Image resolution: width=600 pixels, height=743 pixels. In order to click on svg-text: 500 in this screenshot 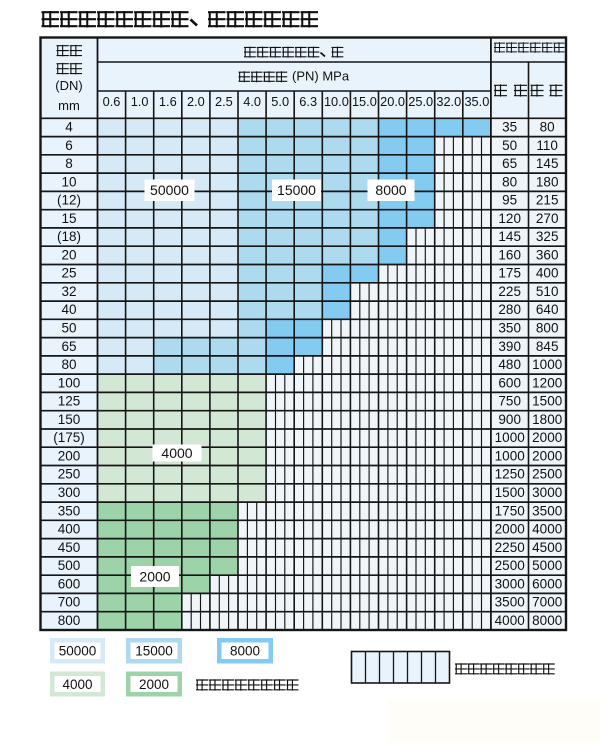, I will do `click(69, 565)`.